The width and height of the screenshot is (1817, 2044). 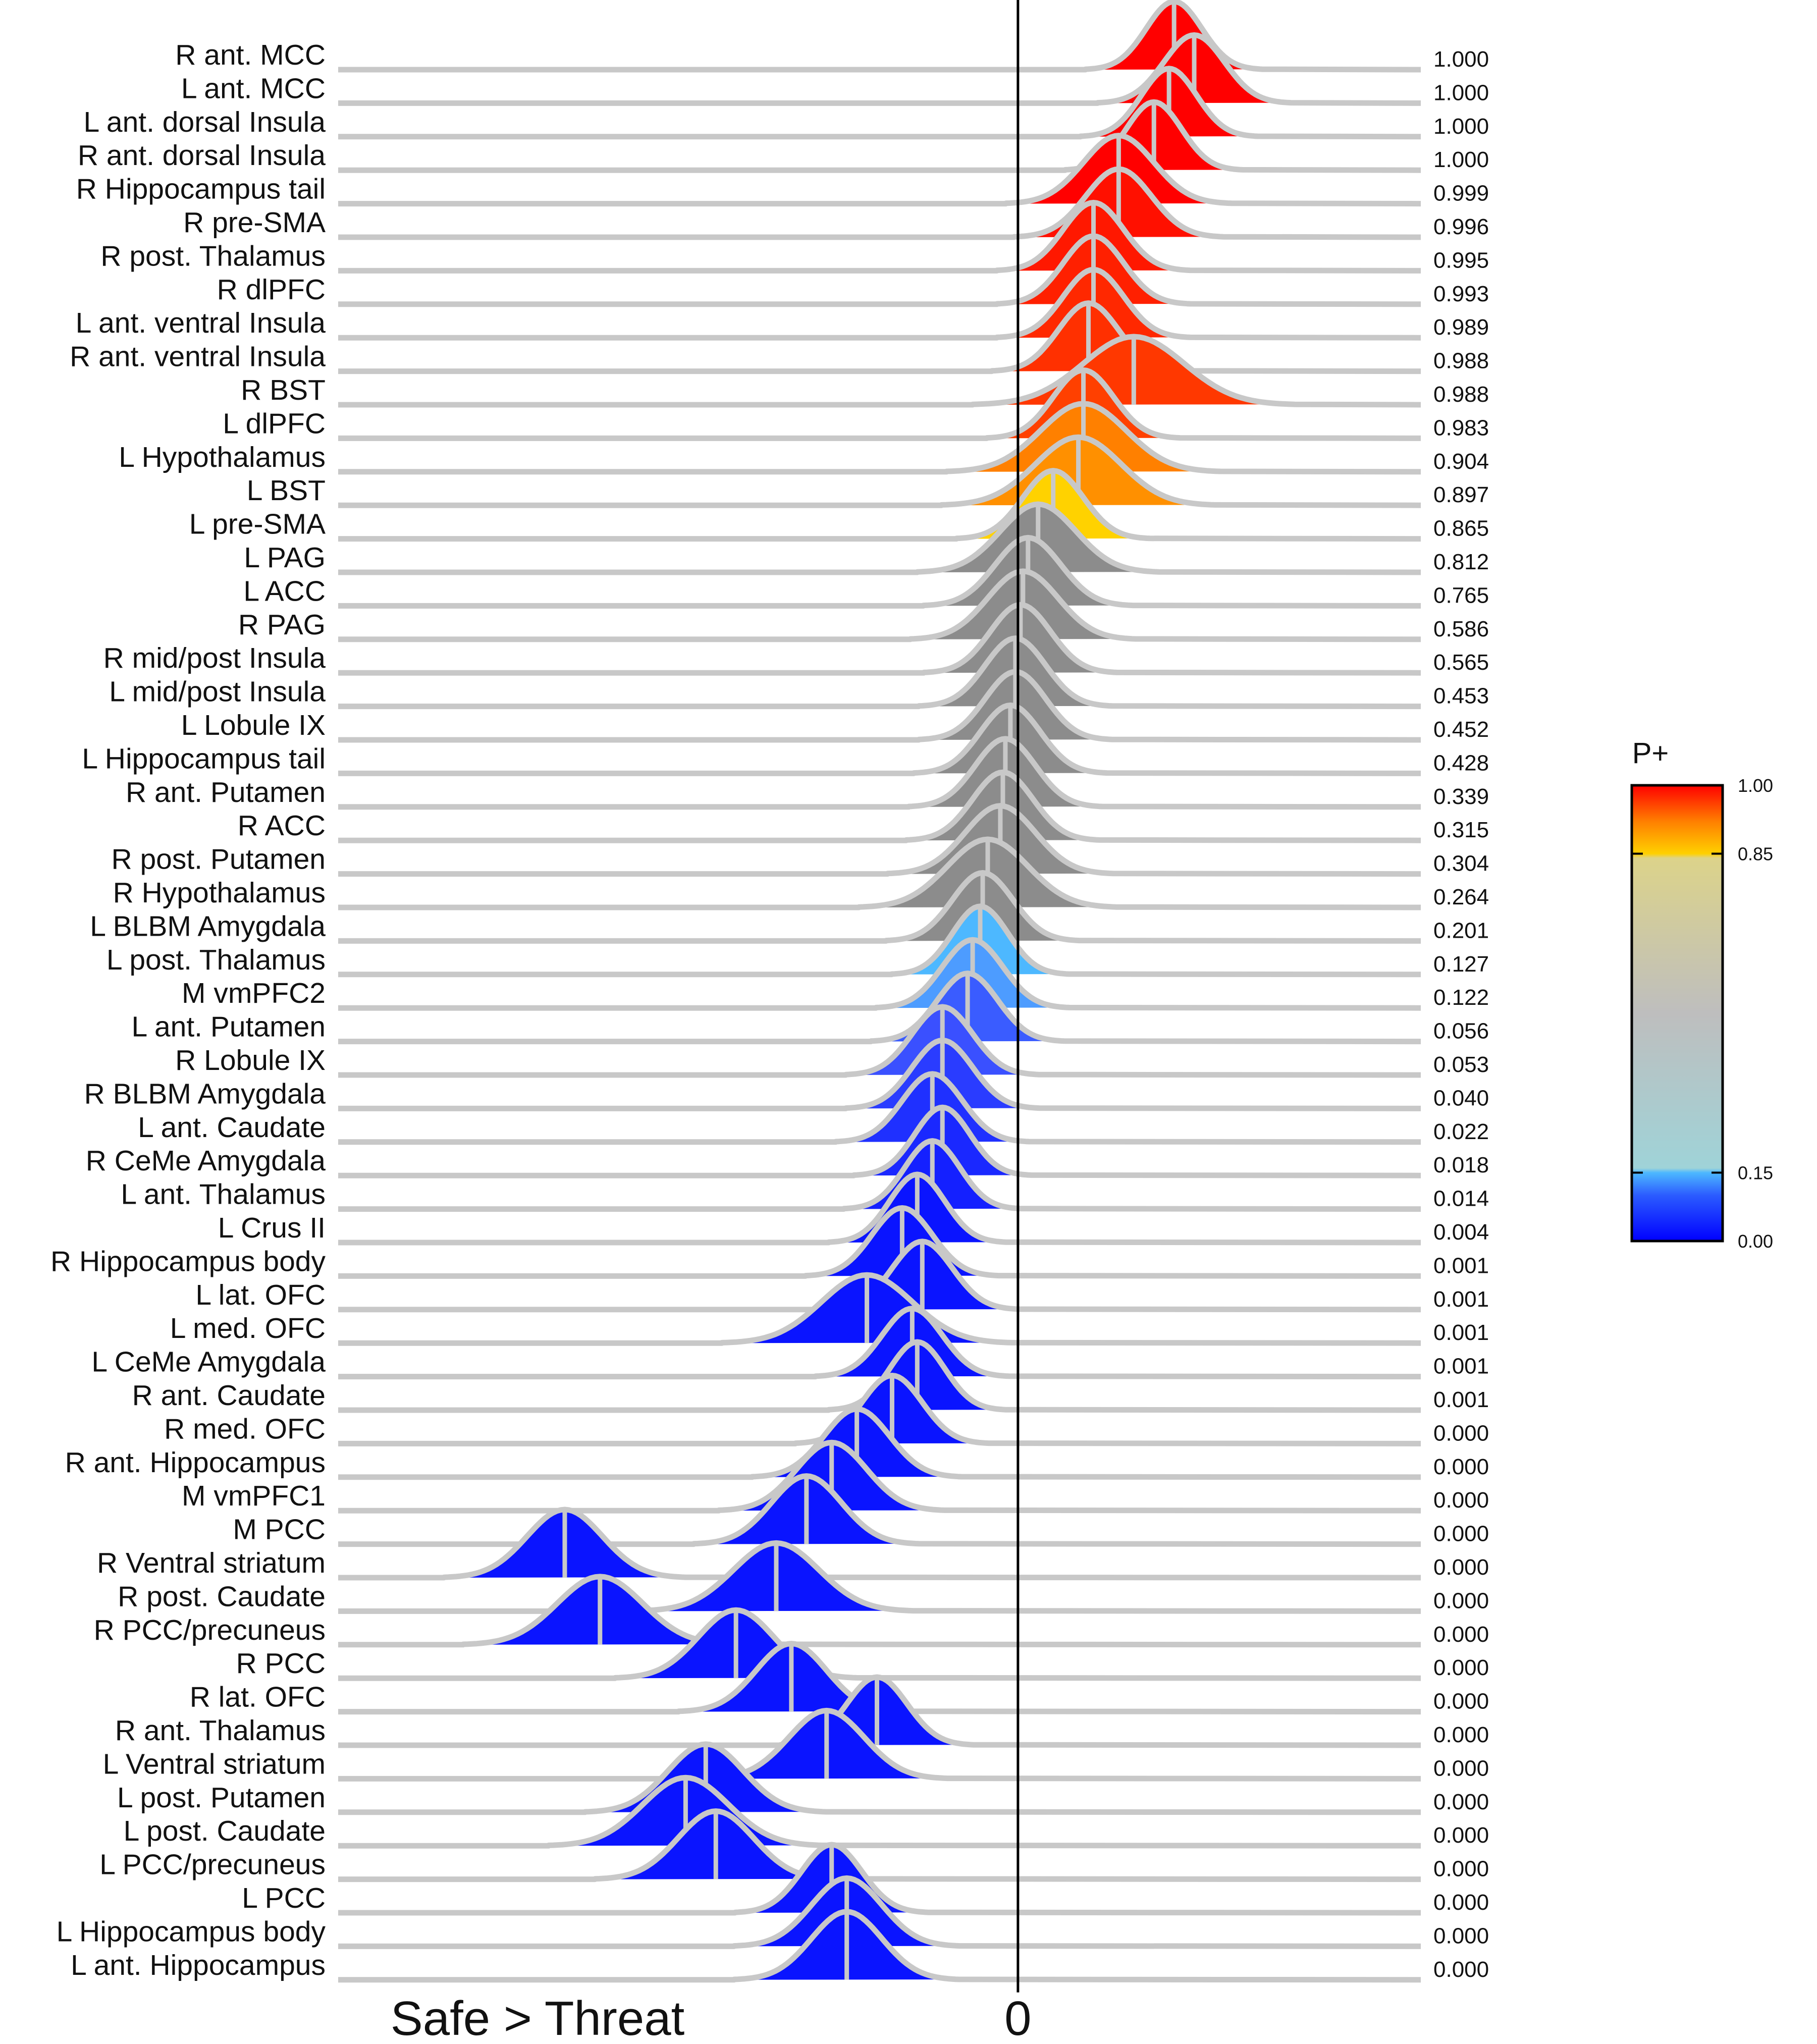 What do you see at coordinates (1017, 2018) in the screenshot?
I see `zero-tick-label: 0` at bounding box center [1017, 2018].